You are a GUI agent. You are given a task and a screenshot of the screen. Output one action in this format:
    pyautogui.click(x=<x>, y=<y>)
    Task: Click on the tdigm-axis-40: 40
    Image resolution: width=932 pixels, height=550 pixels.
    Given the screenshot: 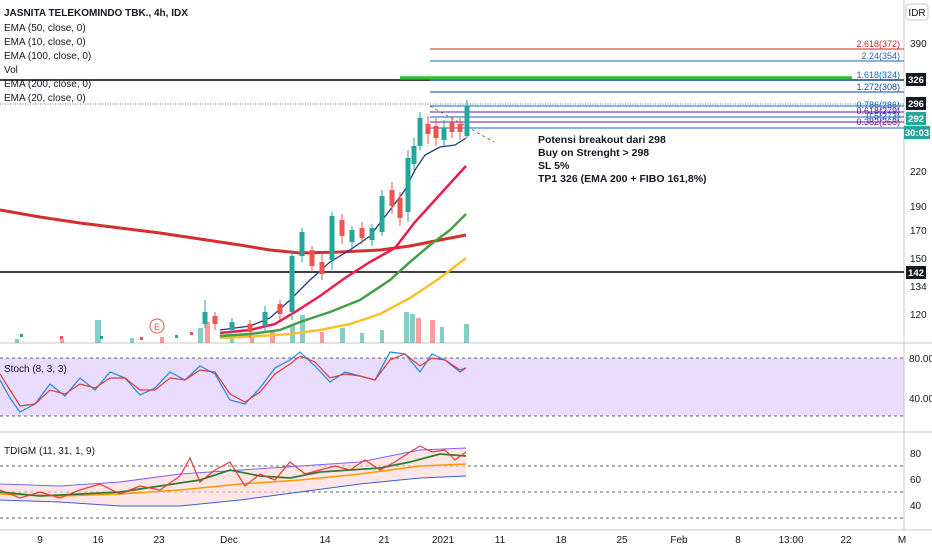 What is the action you would take?
    pyautogui.click(x=916, y=506)
    